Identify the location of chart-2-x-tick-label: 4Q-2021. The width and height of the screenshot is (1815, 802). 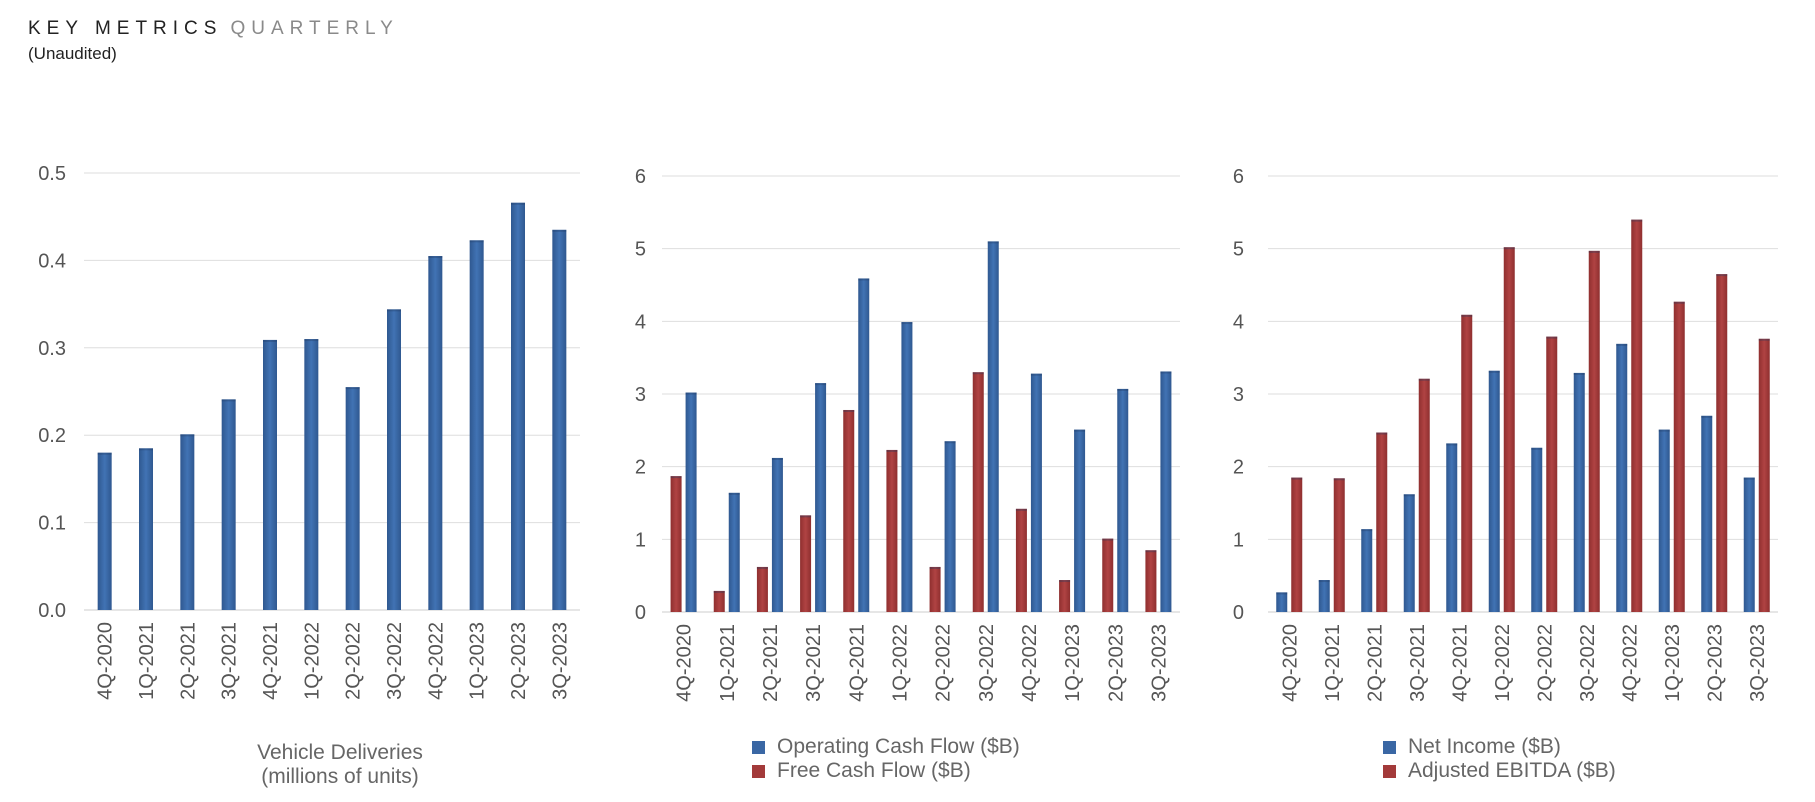
(857, 663).